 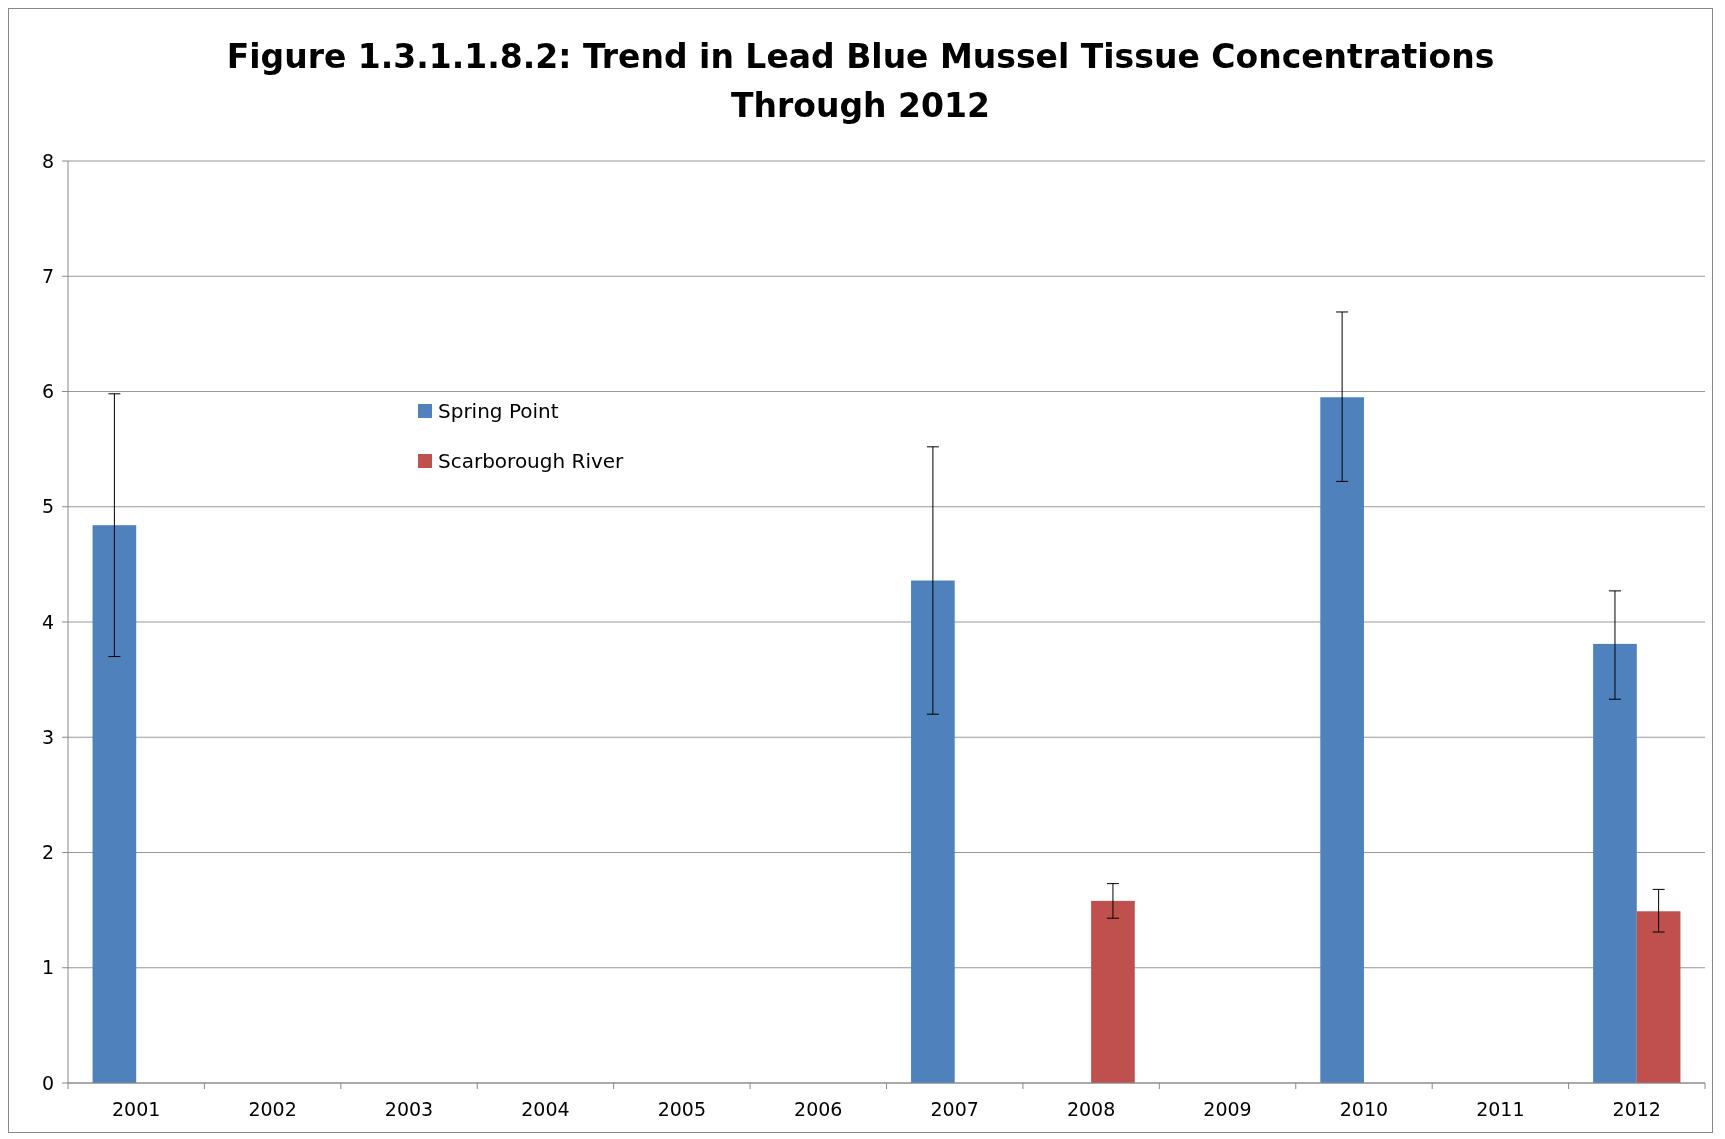 I want to click on x-tick-label: 2005, so click(x=682, y=1109).